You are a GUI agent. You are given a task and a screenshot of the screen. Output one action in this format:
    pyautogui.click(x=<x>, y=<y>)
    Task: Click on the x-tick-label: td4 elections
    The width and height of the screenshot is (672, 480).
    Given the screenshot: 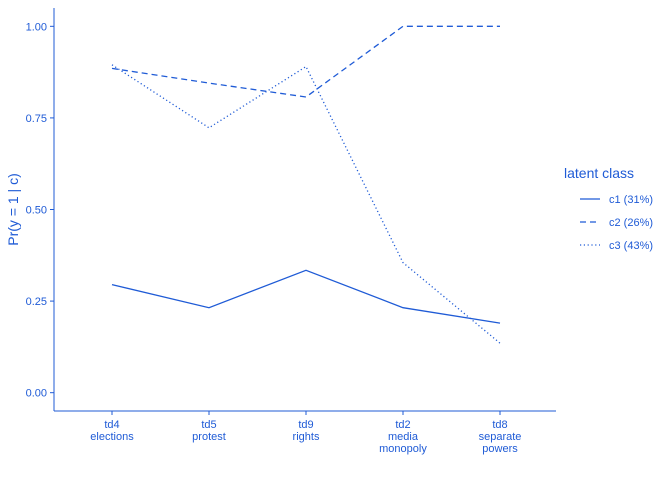 What is the action you would take?
    pyautogui.click(x=112, y=431)
    